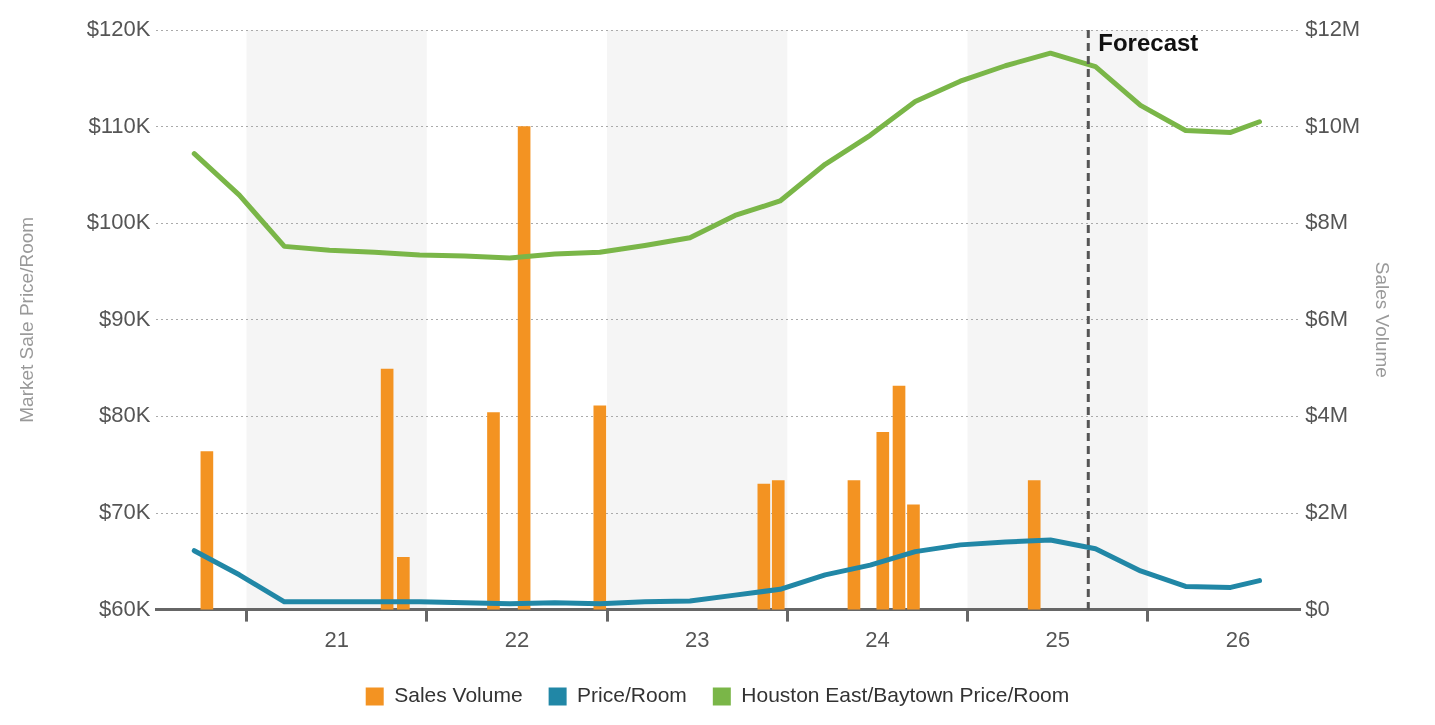  Describe the element at coordinates (1326, 512) in the screenshot. I see `y2-tick-label: $2M` at that location.